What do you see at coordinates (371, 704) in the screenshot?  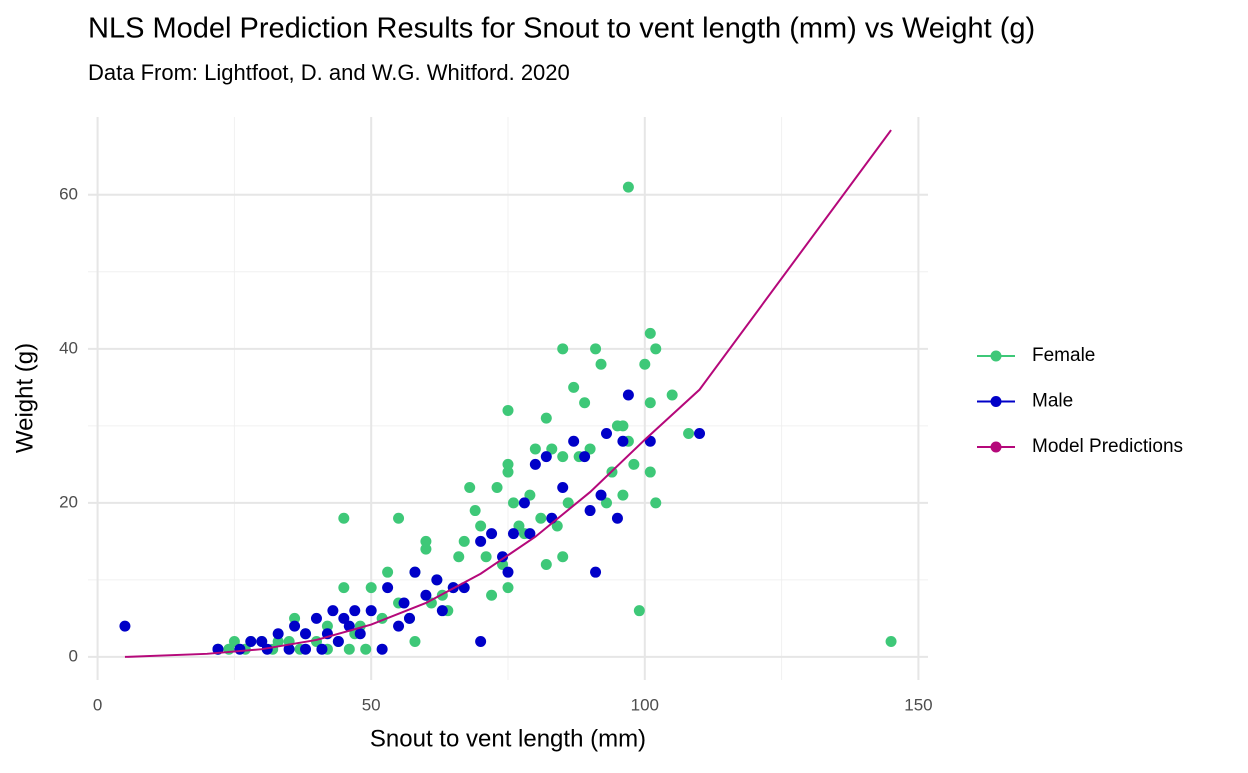 I see `x-tick-label: 50` at bounding box center [371, 704].